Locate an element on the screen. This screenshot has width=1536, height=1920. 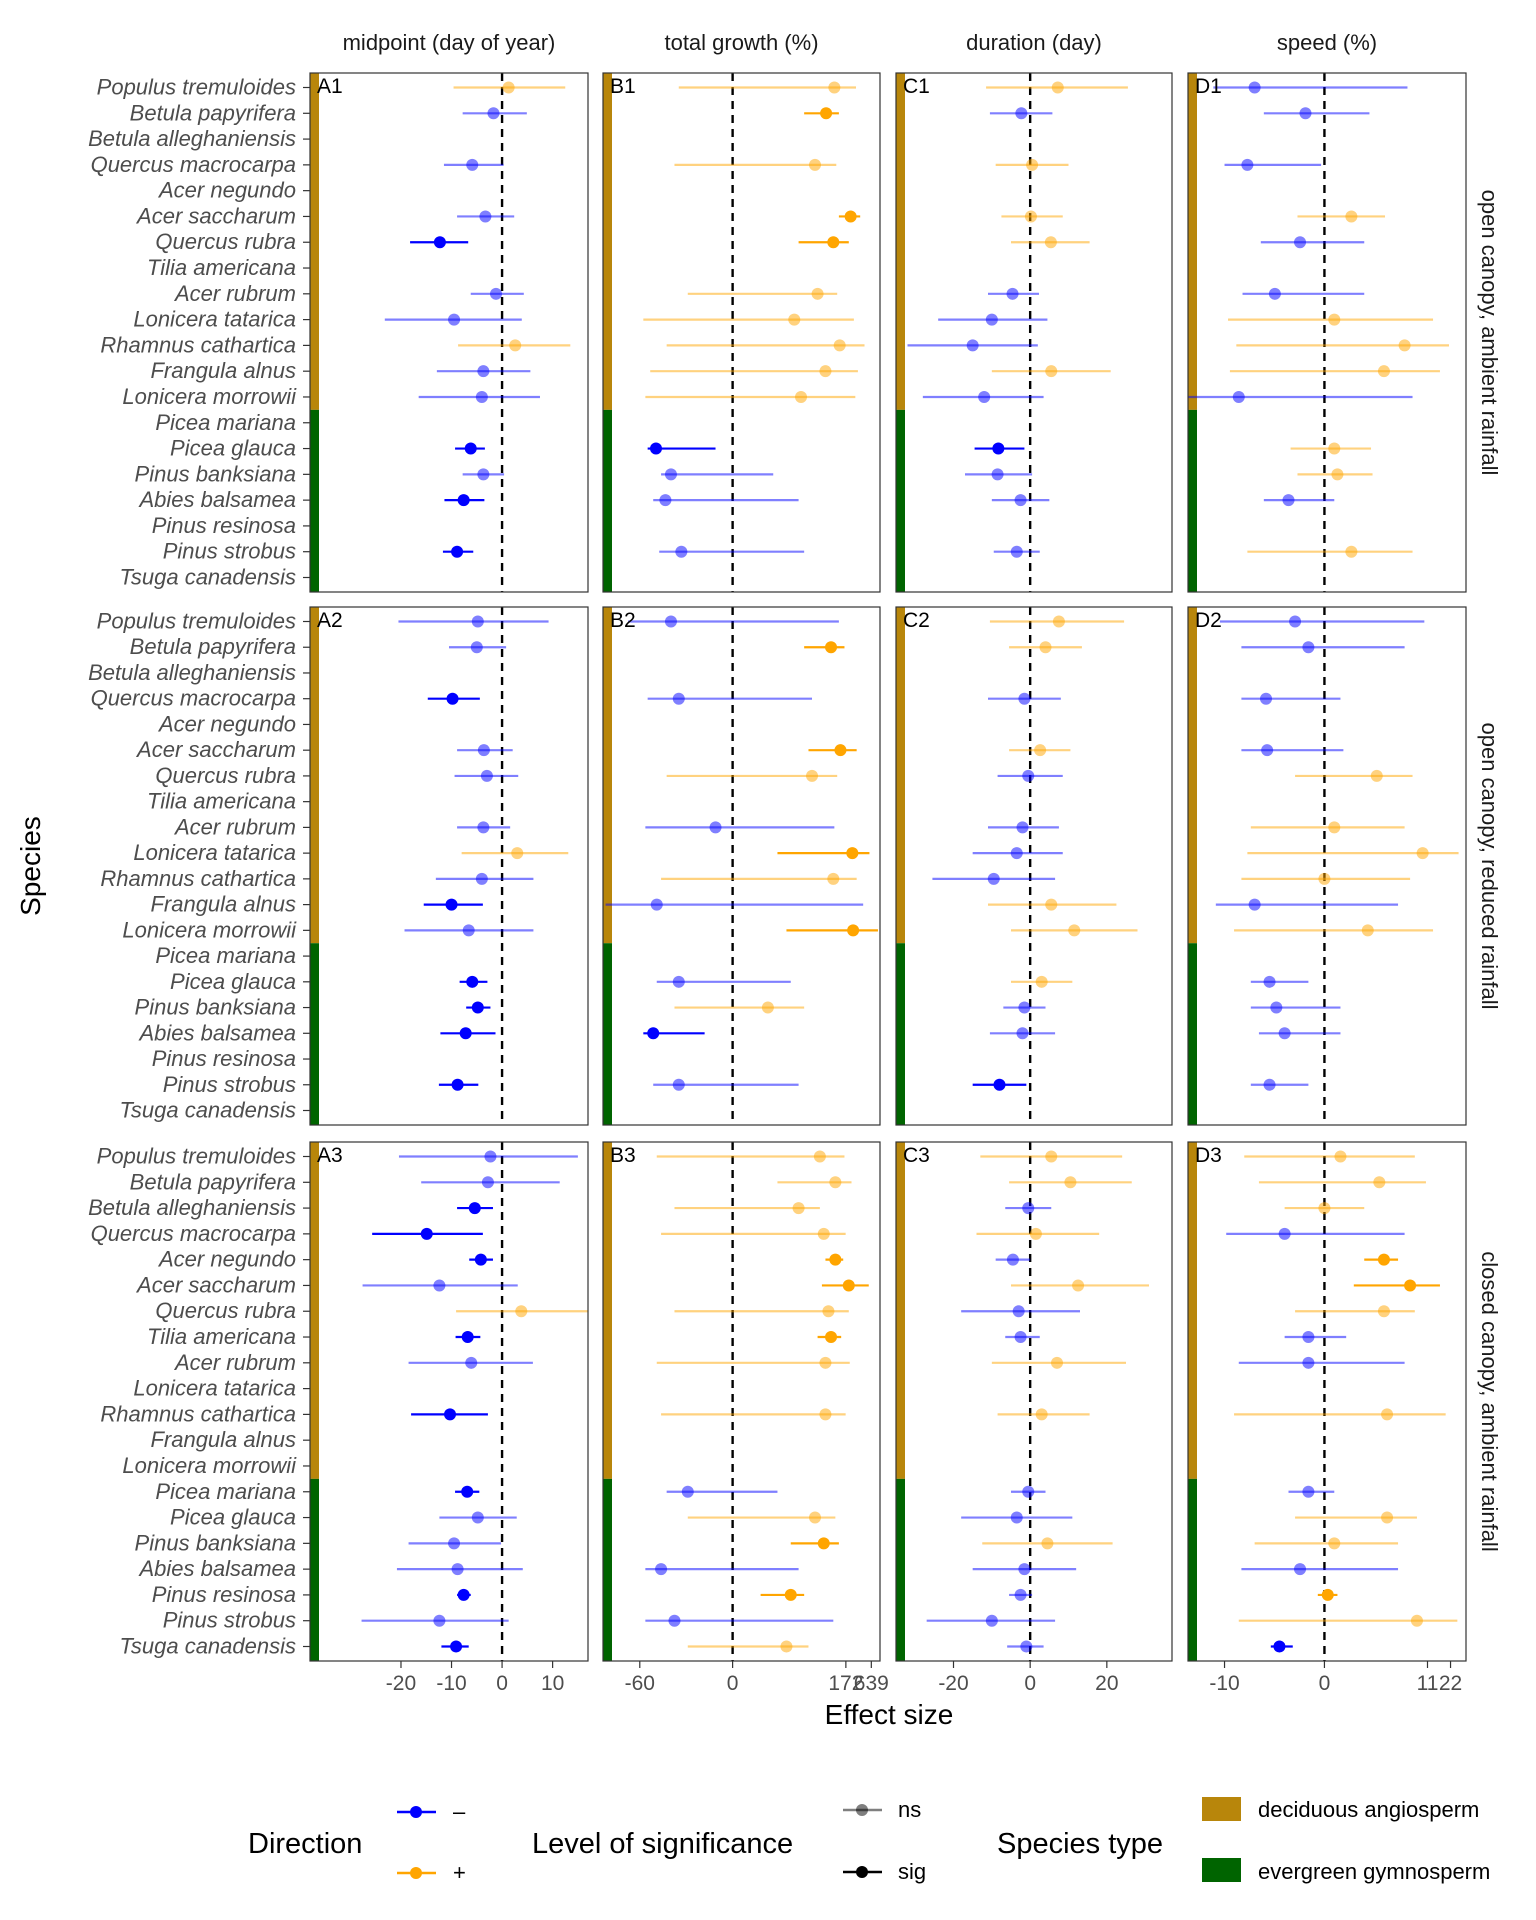
legend-sig-dot is located at coordinates (862, 1872).